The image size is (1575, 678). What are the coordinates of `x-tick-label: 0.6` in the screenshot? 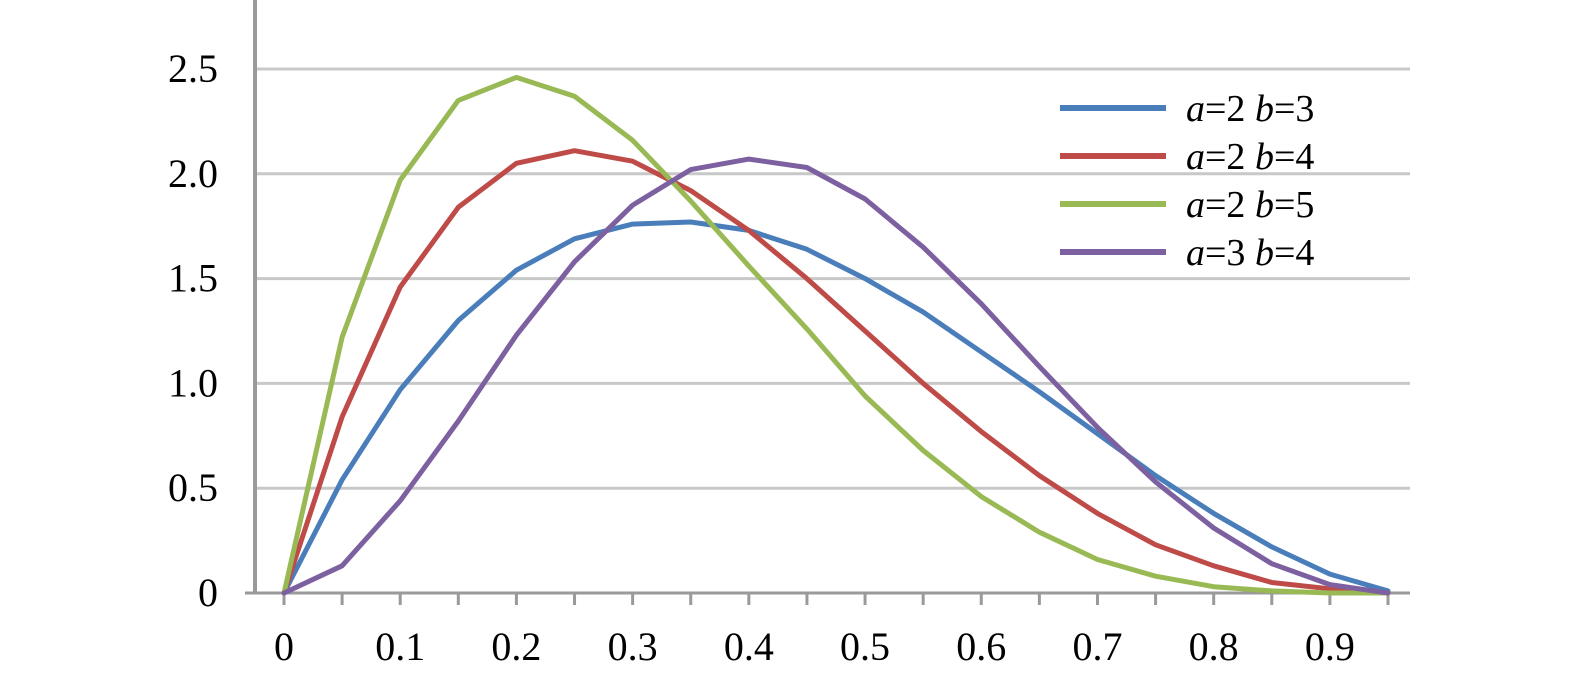 It's located at (981, 646).